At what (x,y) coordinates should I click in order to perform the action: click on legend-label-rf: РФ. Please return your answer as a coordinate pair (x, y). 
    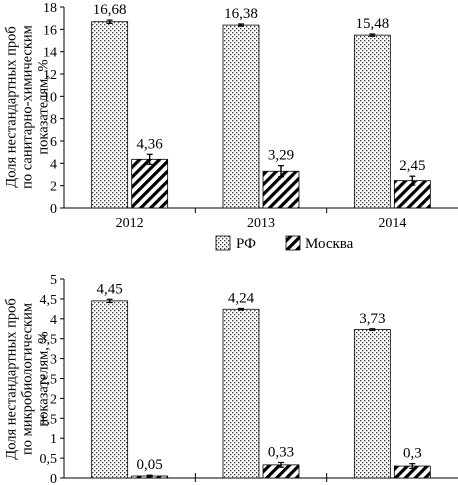
    Looking at the image, I should click on (246, 244).